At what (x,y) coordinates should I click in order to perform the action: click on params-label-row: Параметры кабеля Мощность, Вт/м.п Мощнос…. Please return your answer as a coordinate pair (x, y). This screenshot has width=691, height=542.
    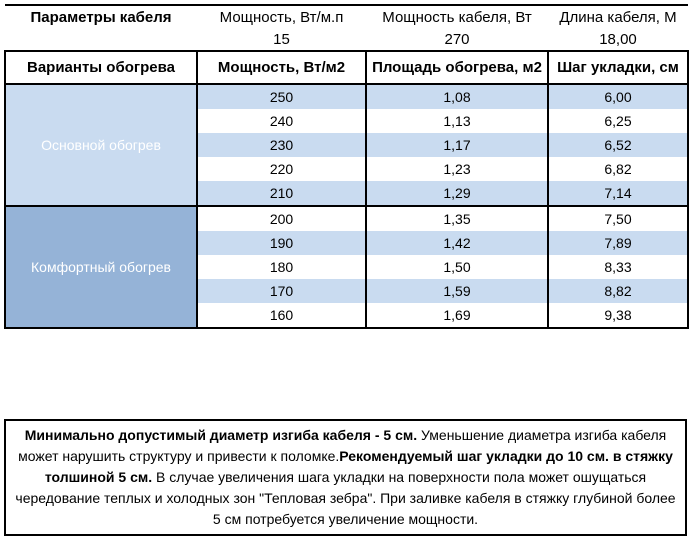
    Looking at the image, I should click on (346, 16).